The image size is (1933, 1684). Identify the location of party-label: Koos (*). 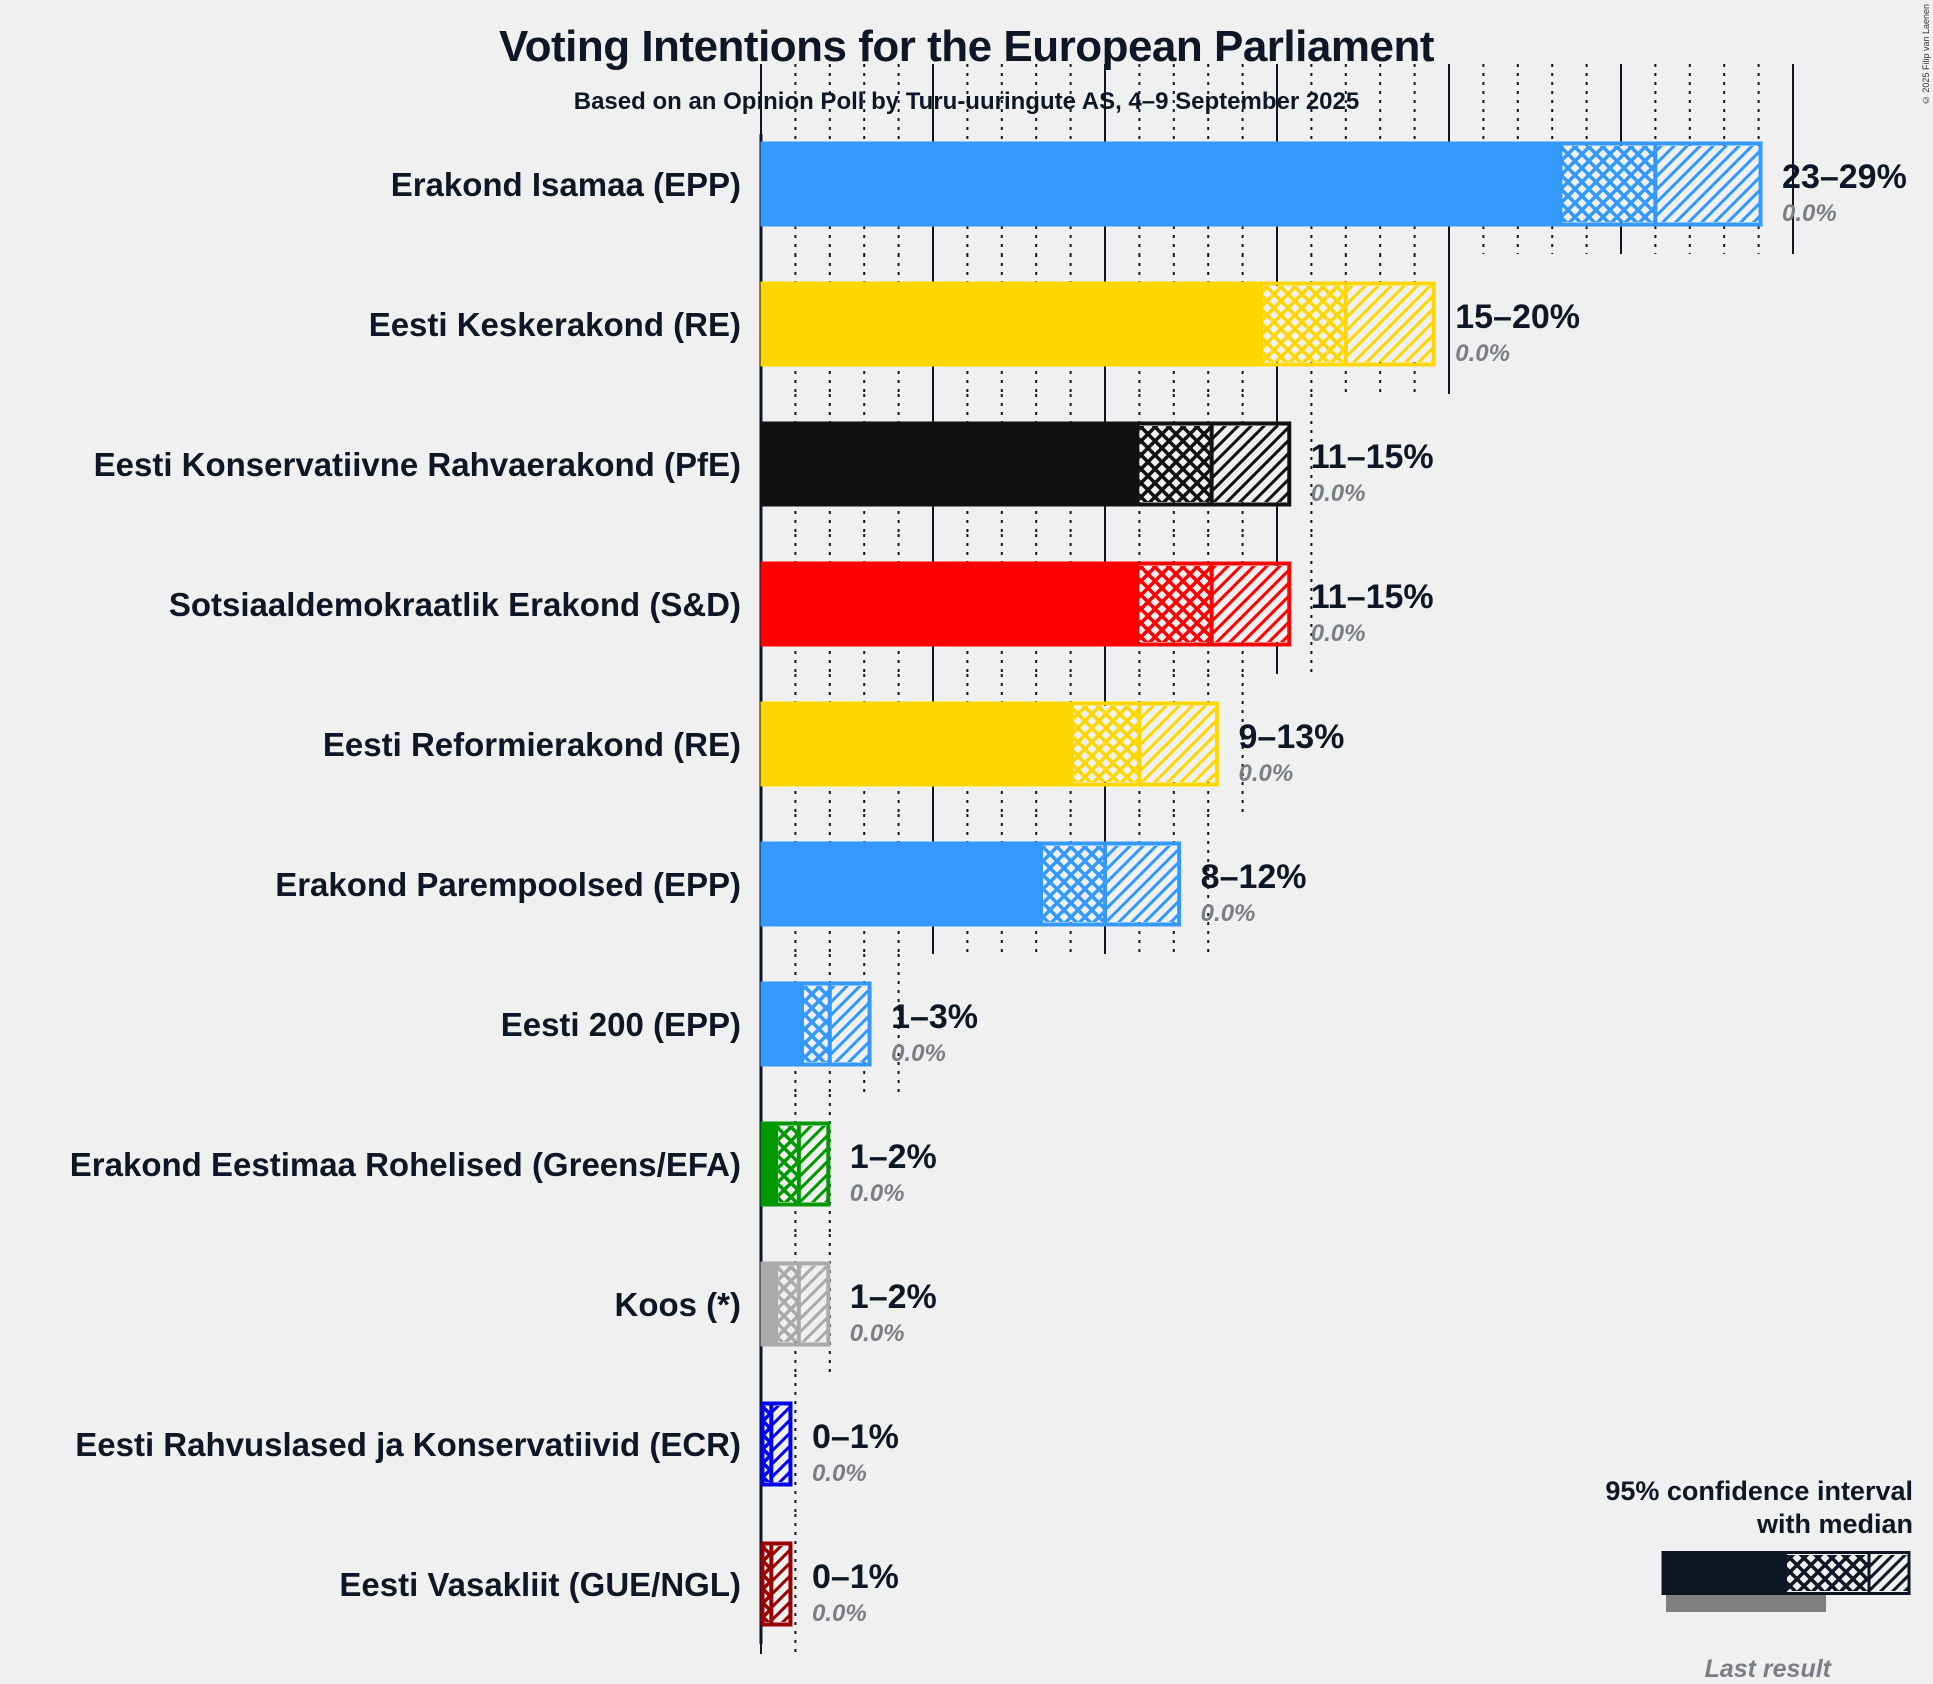
(678, 1304).